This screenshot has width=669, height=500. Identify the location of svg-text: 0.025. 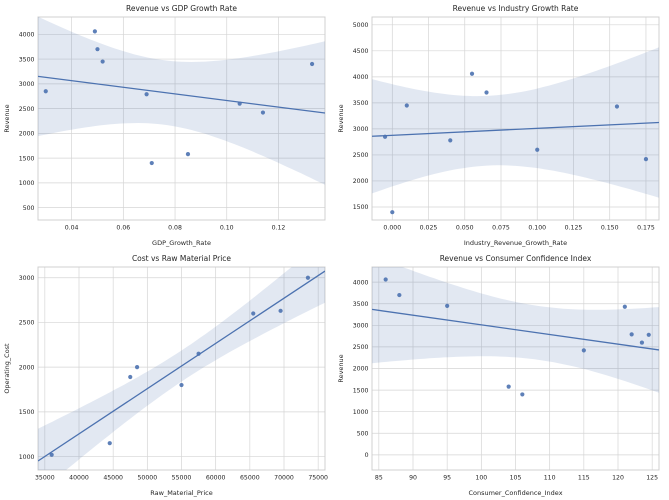
(429, 228).